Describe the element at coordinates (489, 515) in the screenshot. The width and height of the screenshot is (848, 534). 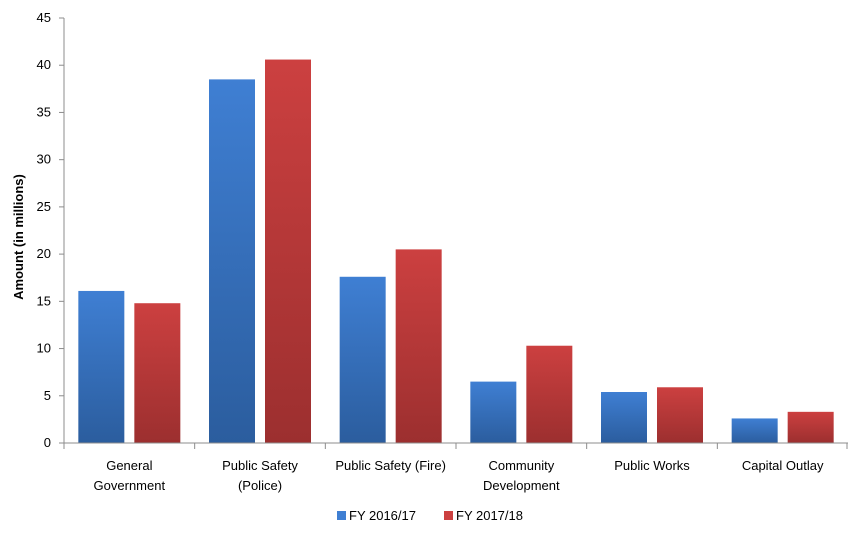
I see `legend-label: FY 2017/18` at that location.